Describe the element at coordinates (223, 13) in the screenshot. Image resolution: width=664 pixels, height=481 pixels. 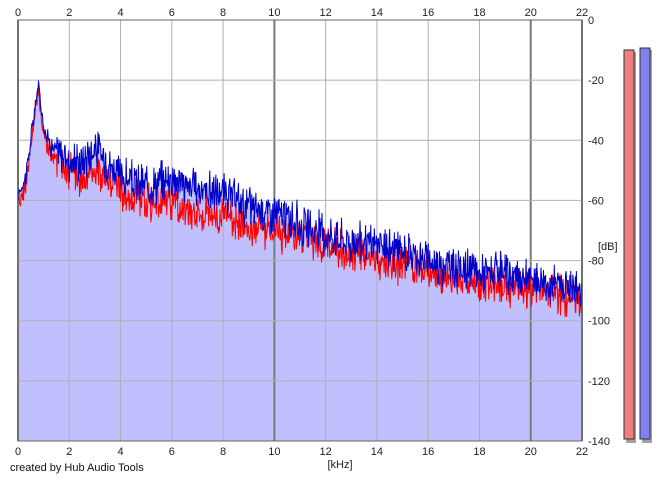
I see `x-tick-label-top: 8` at that location.